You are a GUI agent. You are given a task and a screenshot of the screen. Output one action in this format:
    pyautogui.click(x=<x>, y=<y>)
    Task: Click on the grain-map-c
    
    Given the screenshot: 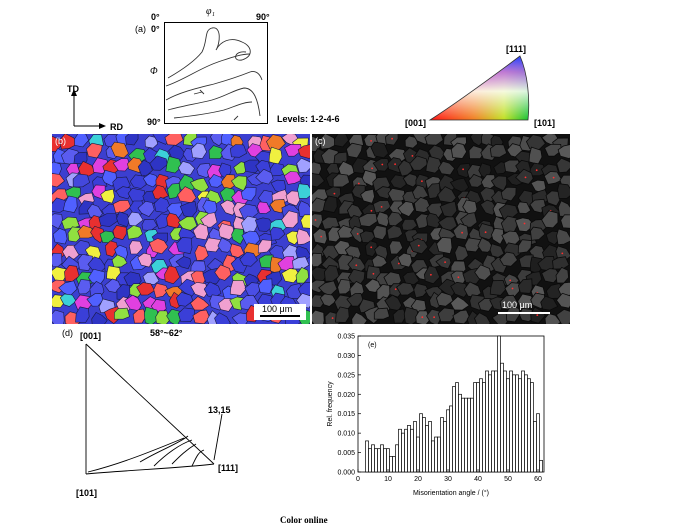 What is the action you would take?
    pyautogui.click(x=441, y=229)
    